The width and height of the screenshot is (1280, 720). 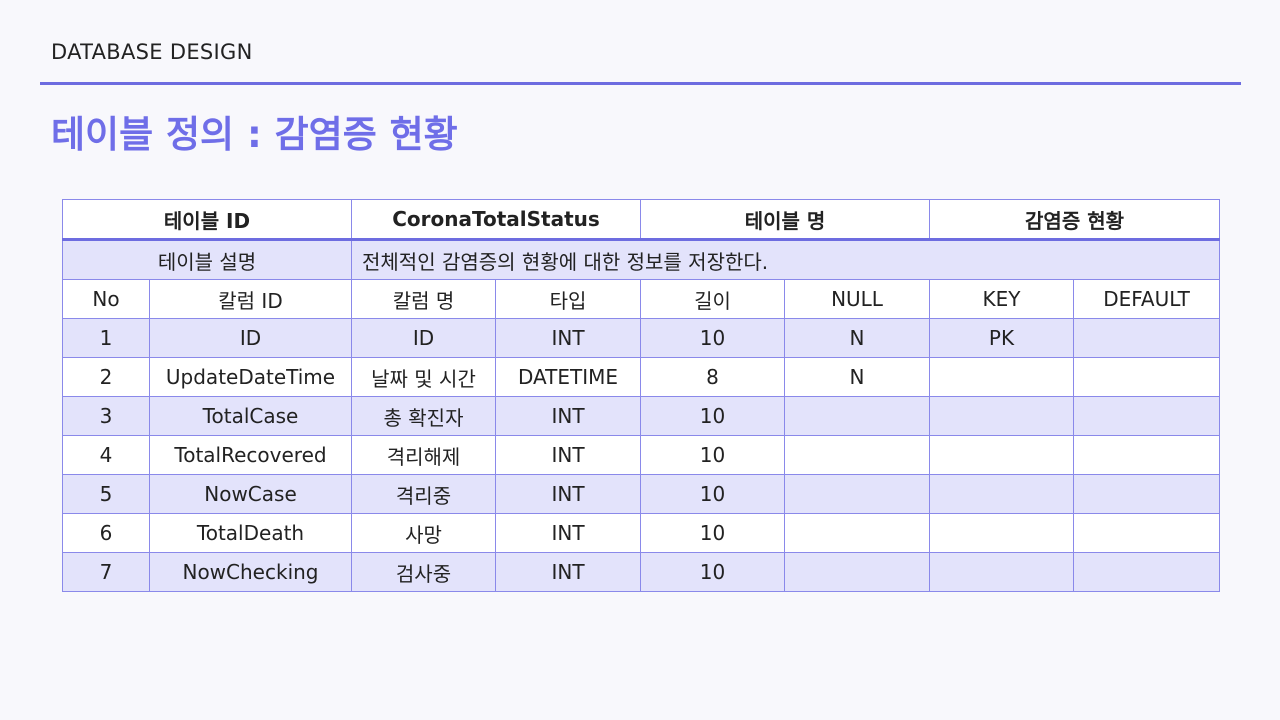 What do you see at coordinates (106, 377) in the screenshot?
I see `col-no-cell: 2` at bounding box center [106, 377].